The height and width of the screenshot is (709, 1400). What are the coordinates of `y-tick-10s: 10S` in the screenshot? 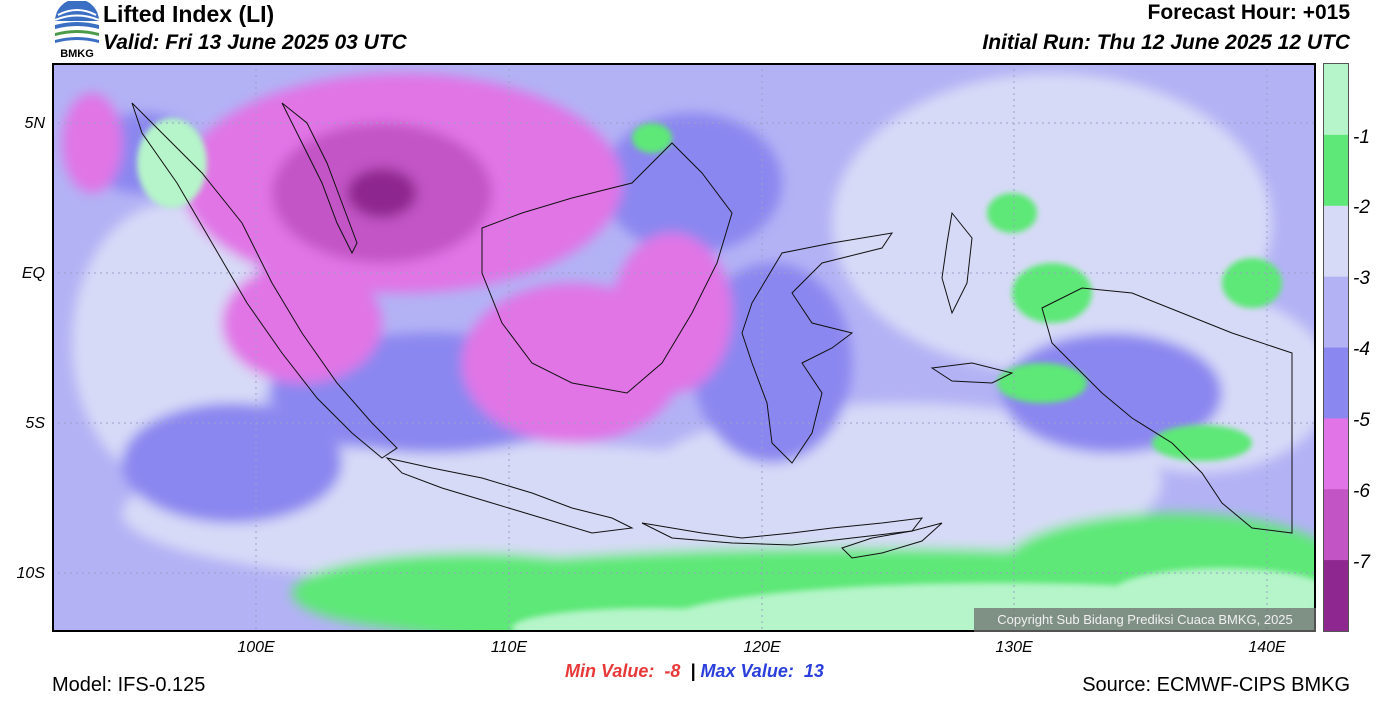 It's located at (30, 573).